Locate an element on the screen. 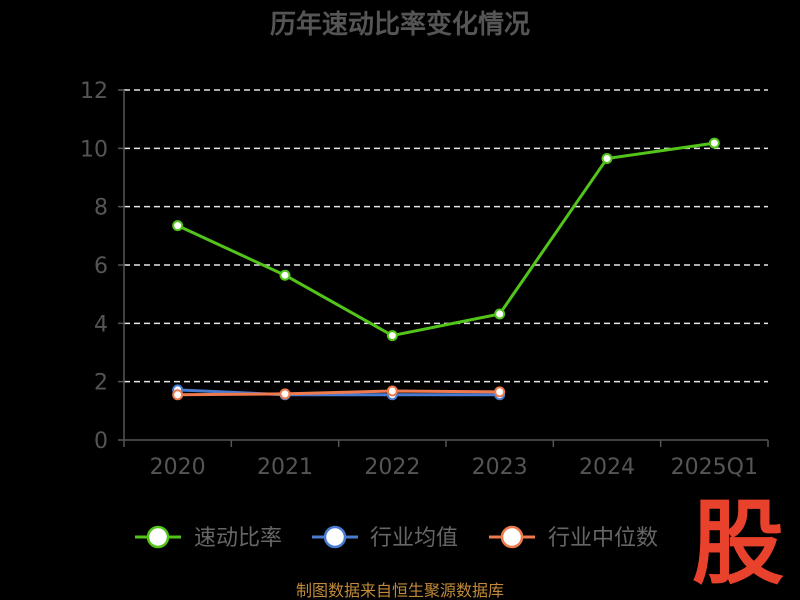  y-tick-label: 2 is located at coordinates (101, 383).